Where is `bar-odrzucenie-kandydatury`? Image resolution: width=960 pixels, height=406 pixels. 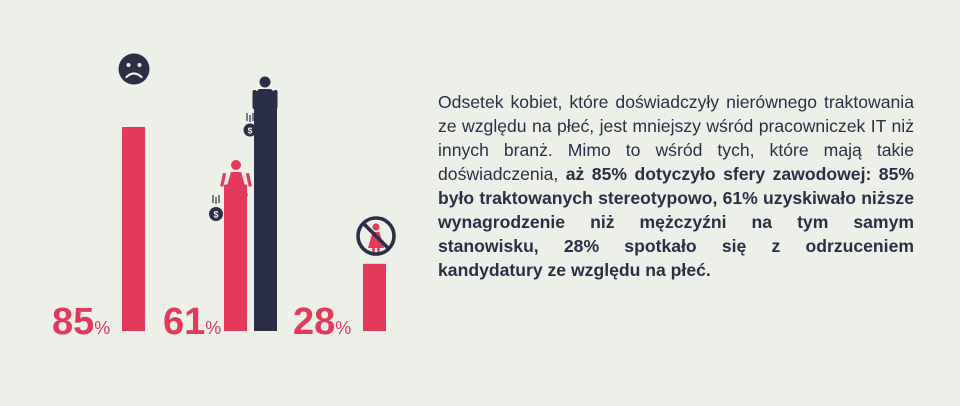 bar-odrzucenie-kandydatury is located at coordinates (374, 297).